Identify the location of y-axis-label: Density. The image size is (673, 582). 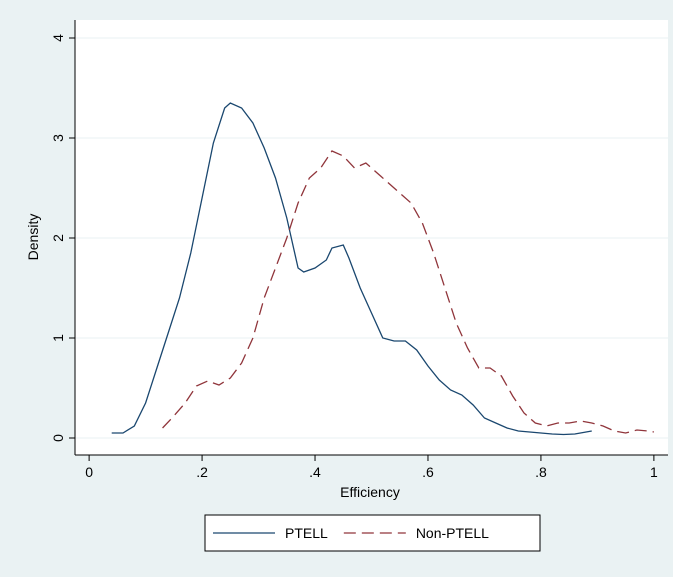
(33, 237).